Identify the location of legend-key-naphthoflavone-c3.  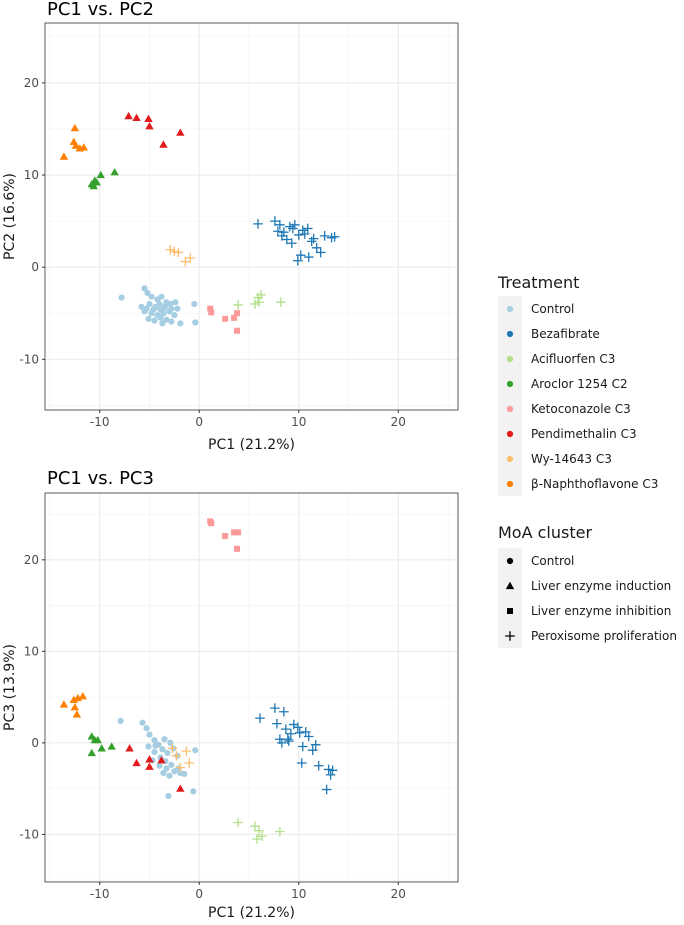
(510, 484).